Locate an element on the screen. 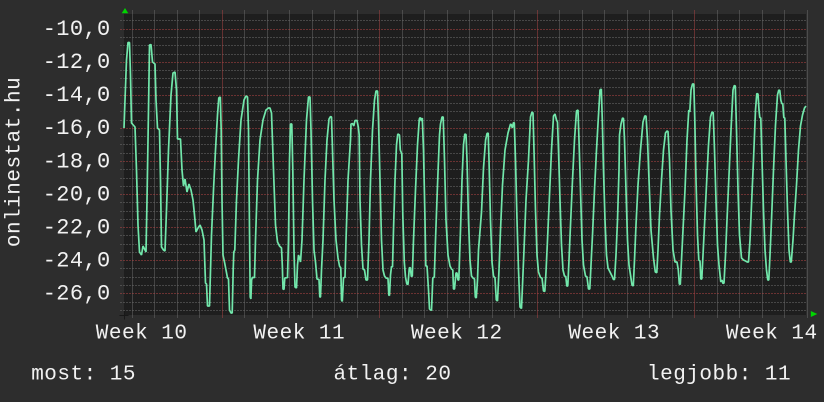  svg-text: -26,0 is located at coordinates (77, 294).